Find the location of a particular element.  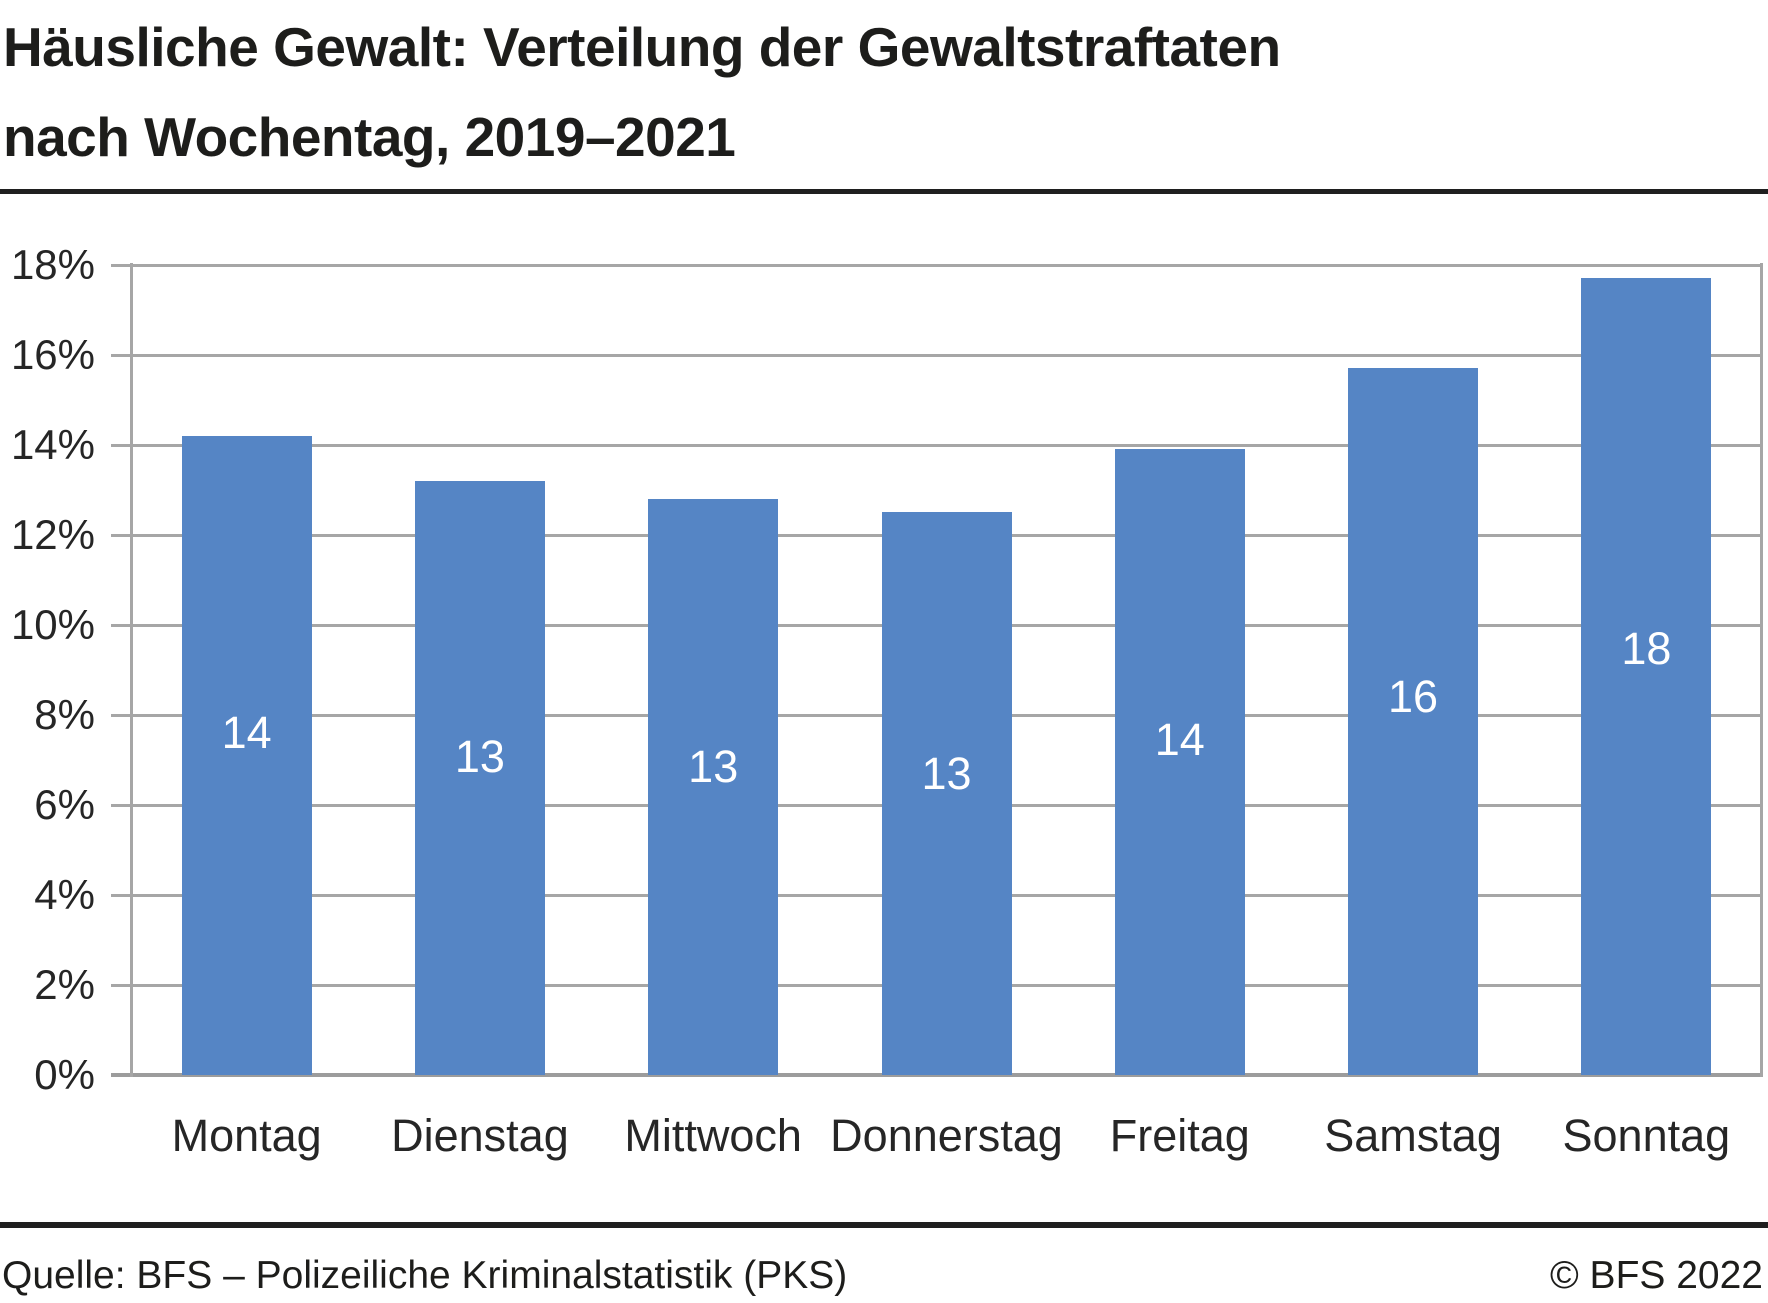

x-axis-label-freitag: Freitag is located at coordinates (1179, 1135).